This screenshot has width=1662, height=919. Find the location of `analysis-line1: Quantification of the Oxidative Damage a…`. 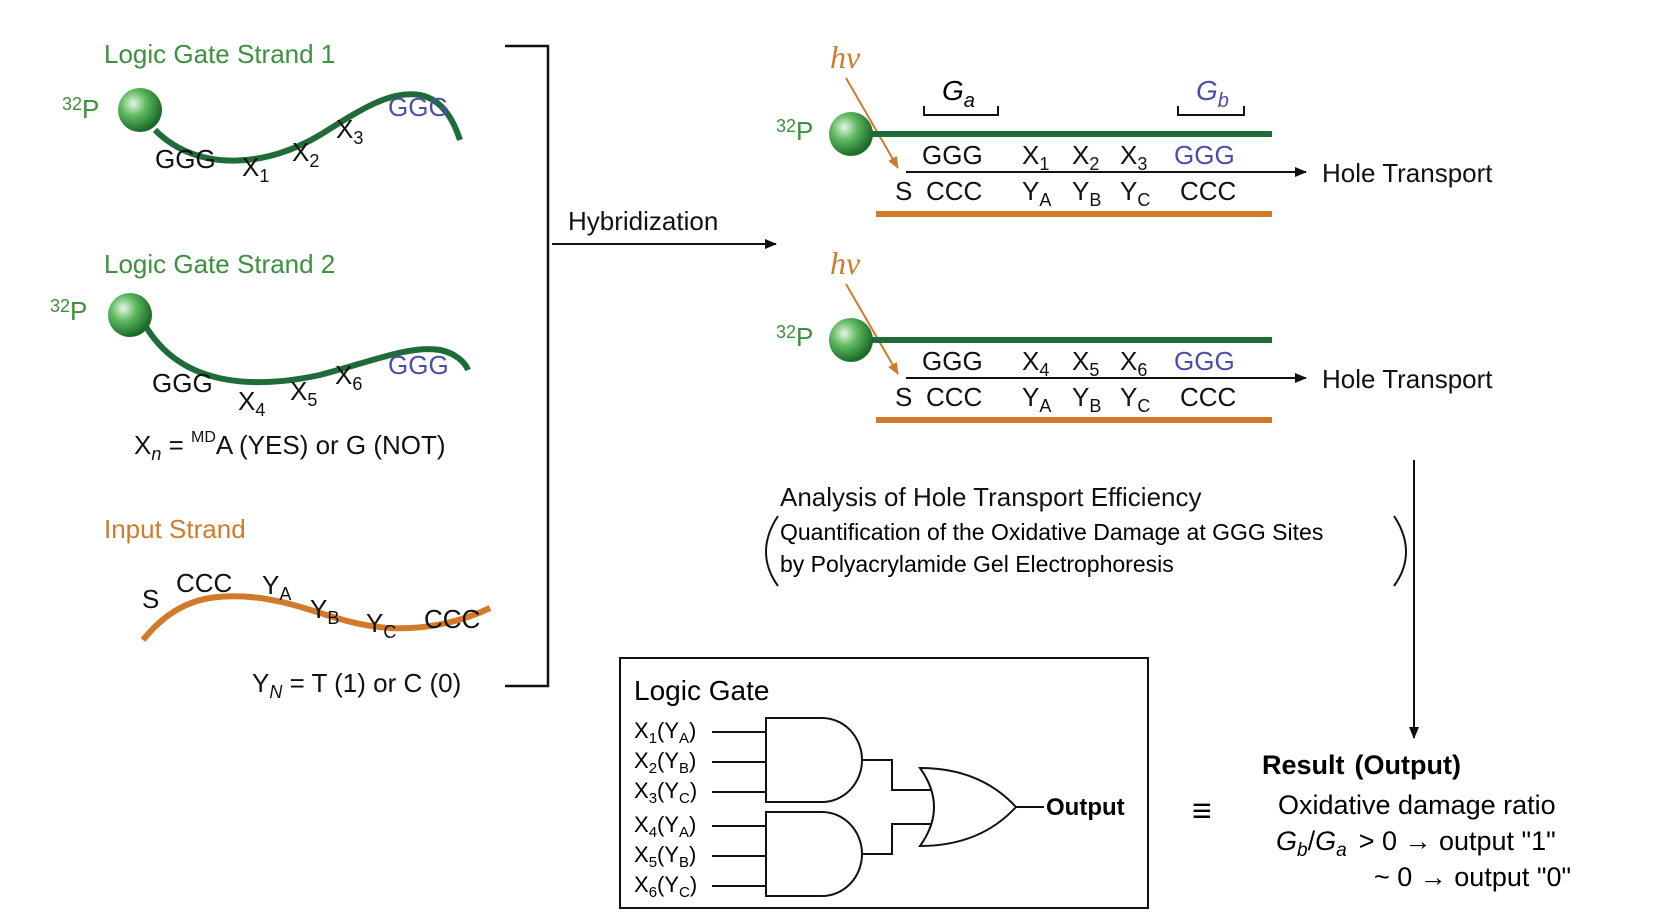

analysis-line1: Quantification of the Oxidative Damage a… is located at coordinates (1051, 532).